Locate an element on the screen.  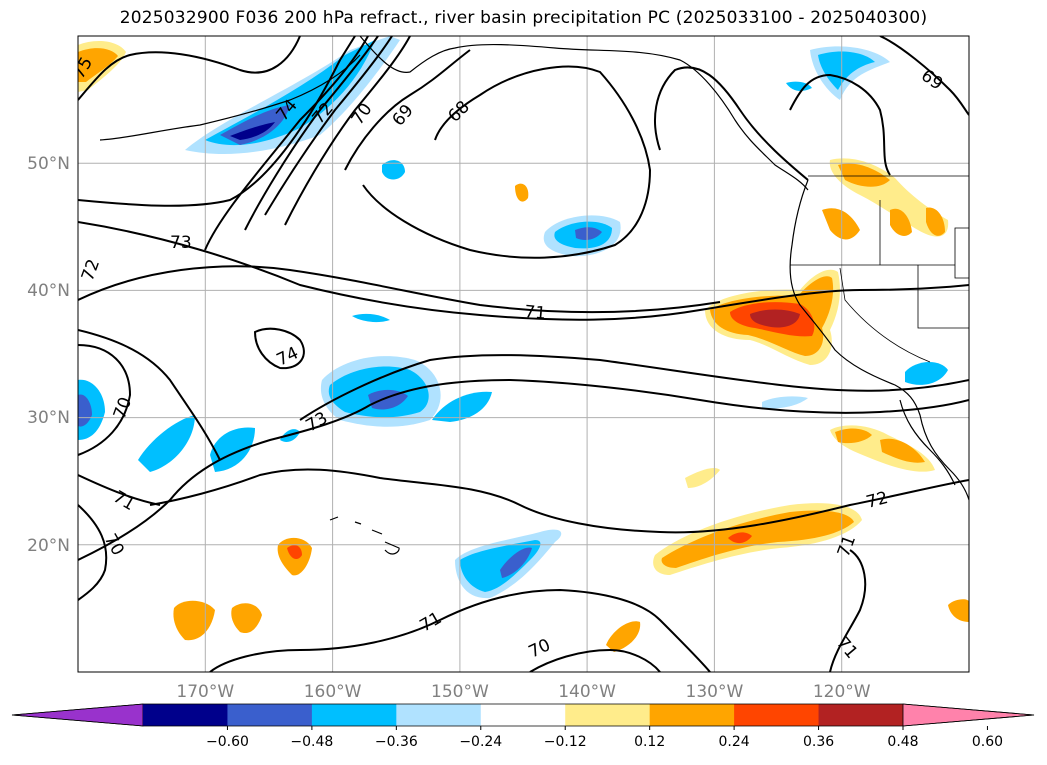
colorbar-tick-label: −0.12 is located at coordinates (565, 742).